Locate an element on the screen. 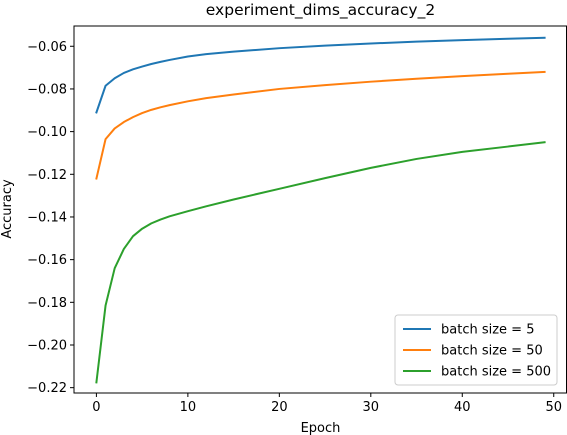  legend-box is located at coordinates (476, 350).